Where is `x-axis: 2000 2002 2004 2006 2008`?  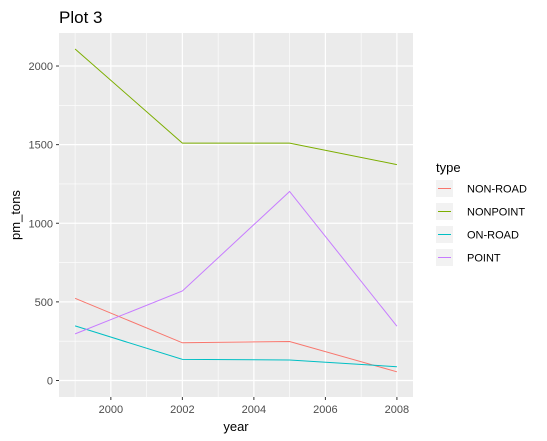 x-axis: 2000 2002 2004 2006 2008 is located at coordinates (254, 406).